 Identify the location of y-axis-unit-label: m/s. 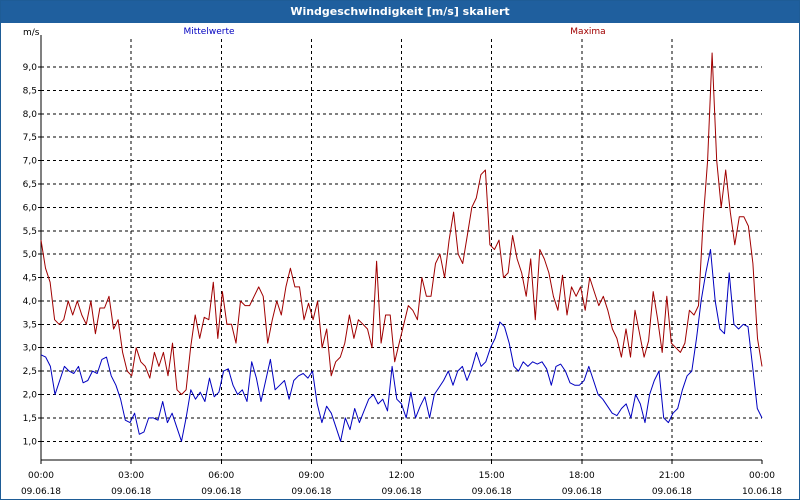
(31, 33).